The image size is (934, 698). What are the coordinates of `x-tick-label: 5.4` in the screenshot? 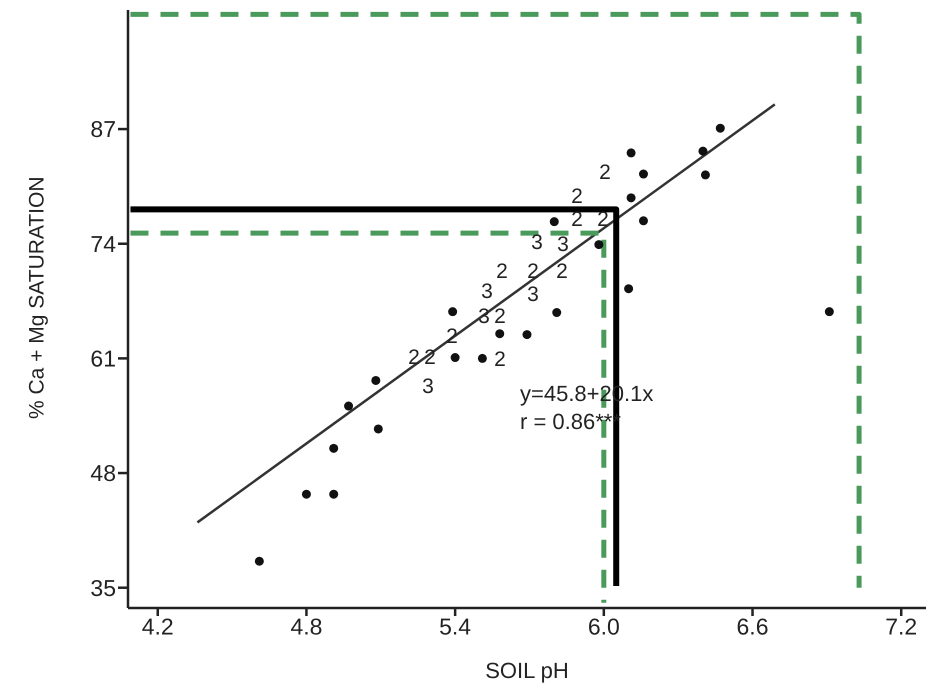 It's located at (455, 626).